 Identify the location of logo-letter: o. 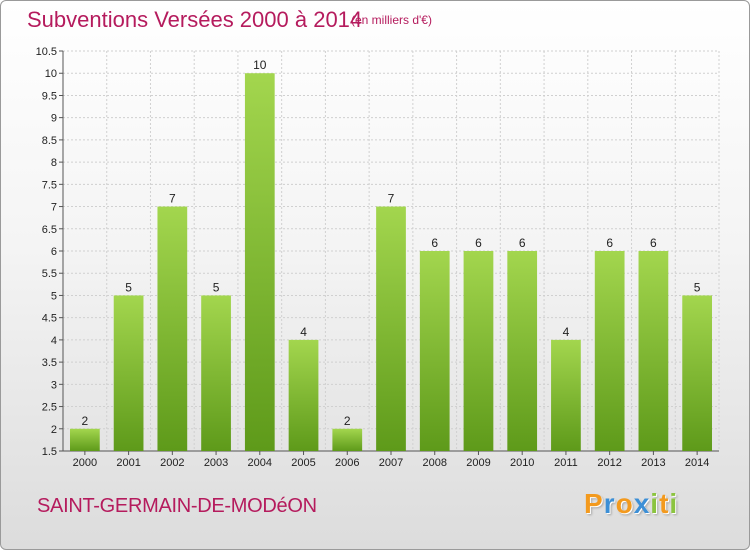
(624, 503).